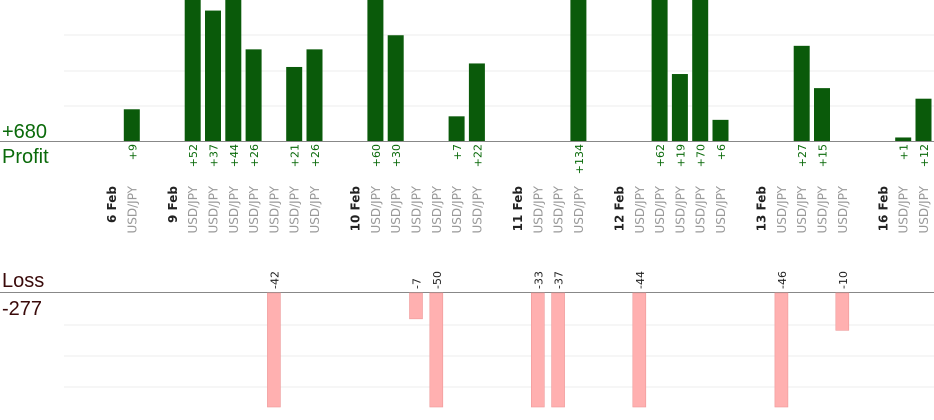 This screenshot has width=934, height=420. I want to click on profit-value-label: +6, so click(721, 152).